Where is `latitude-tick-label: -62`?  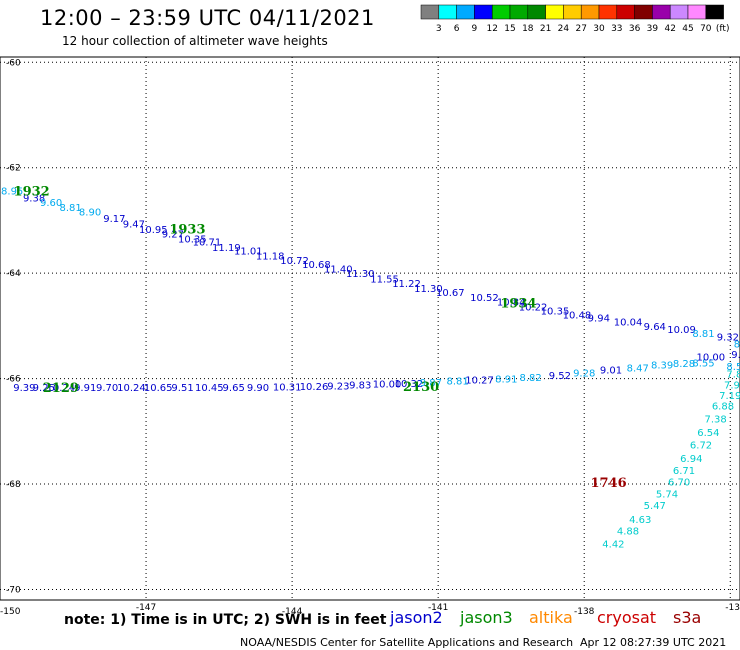 latitude-tick-label: -62 is located at coordinates (13, 169).